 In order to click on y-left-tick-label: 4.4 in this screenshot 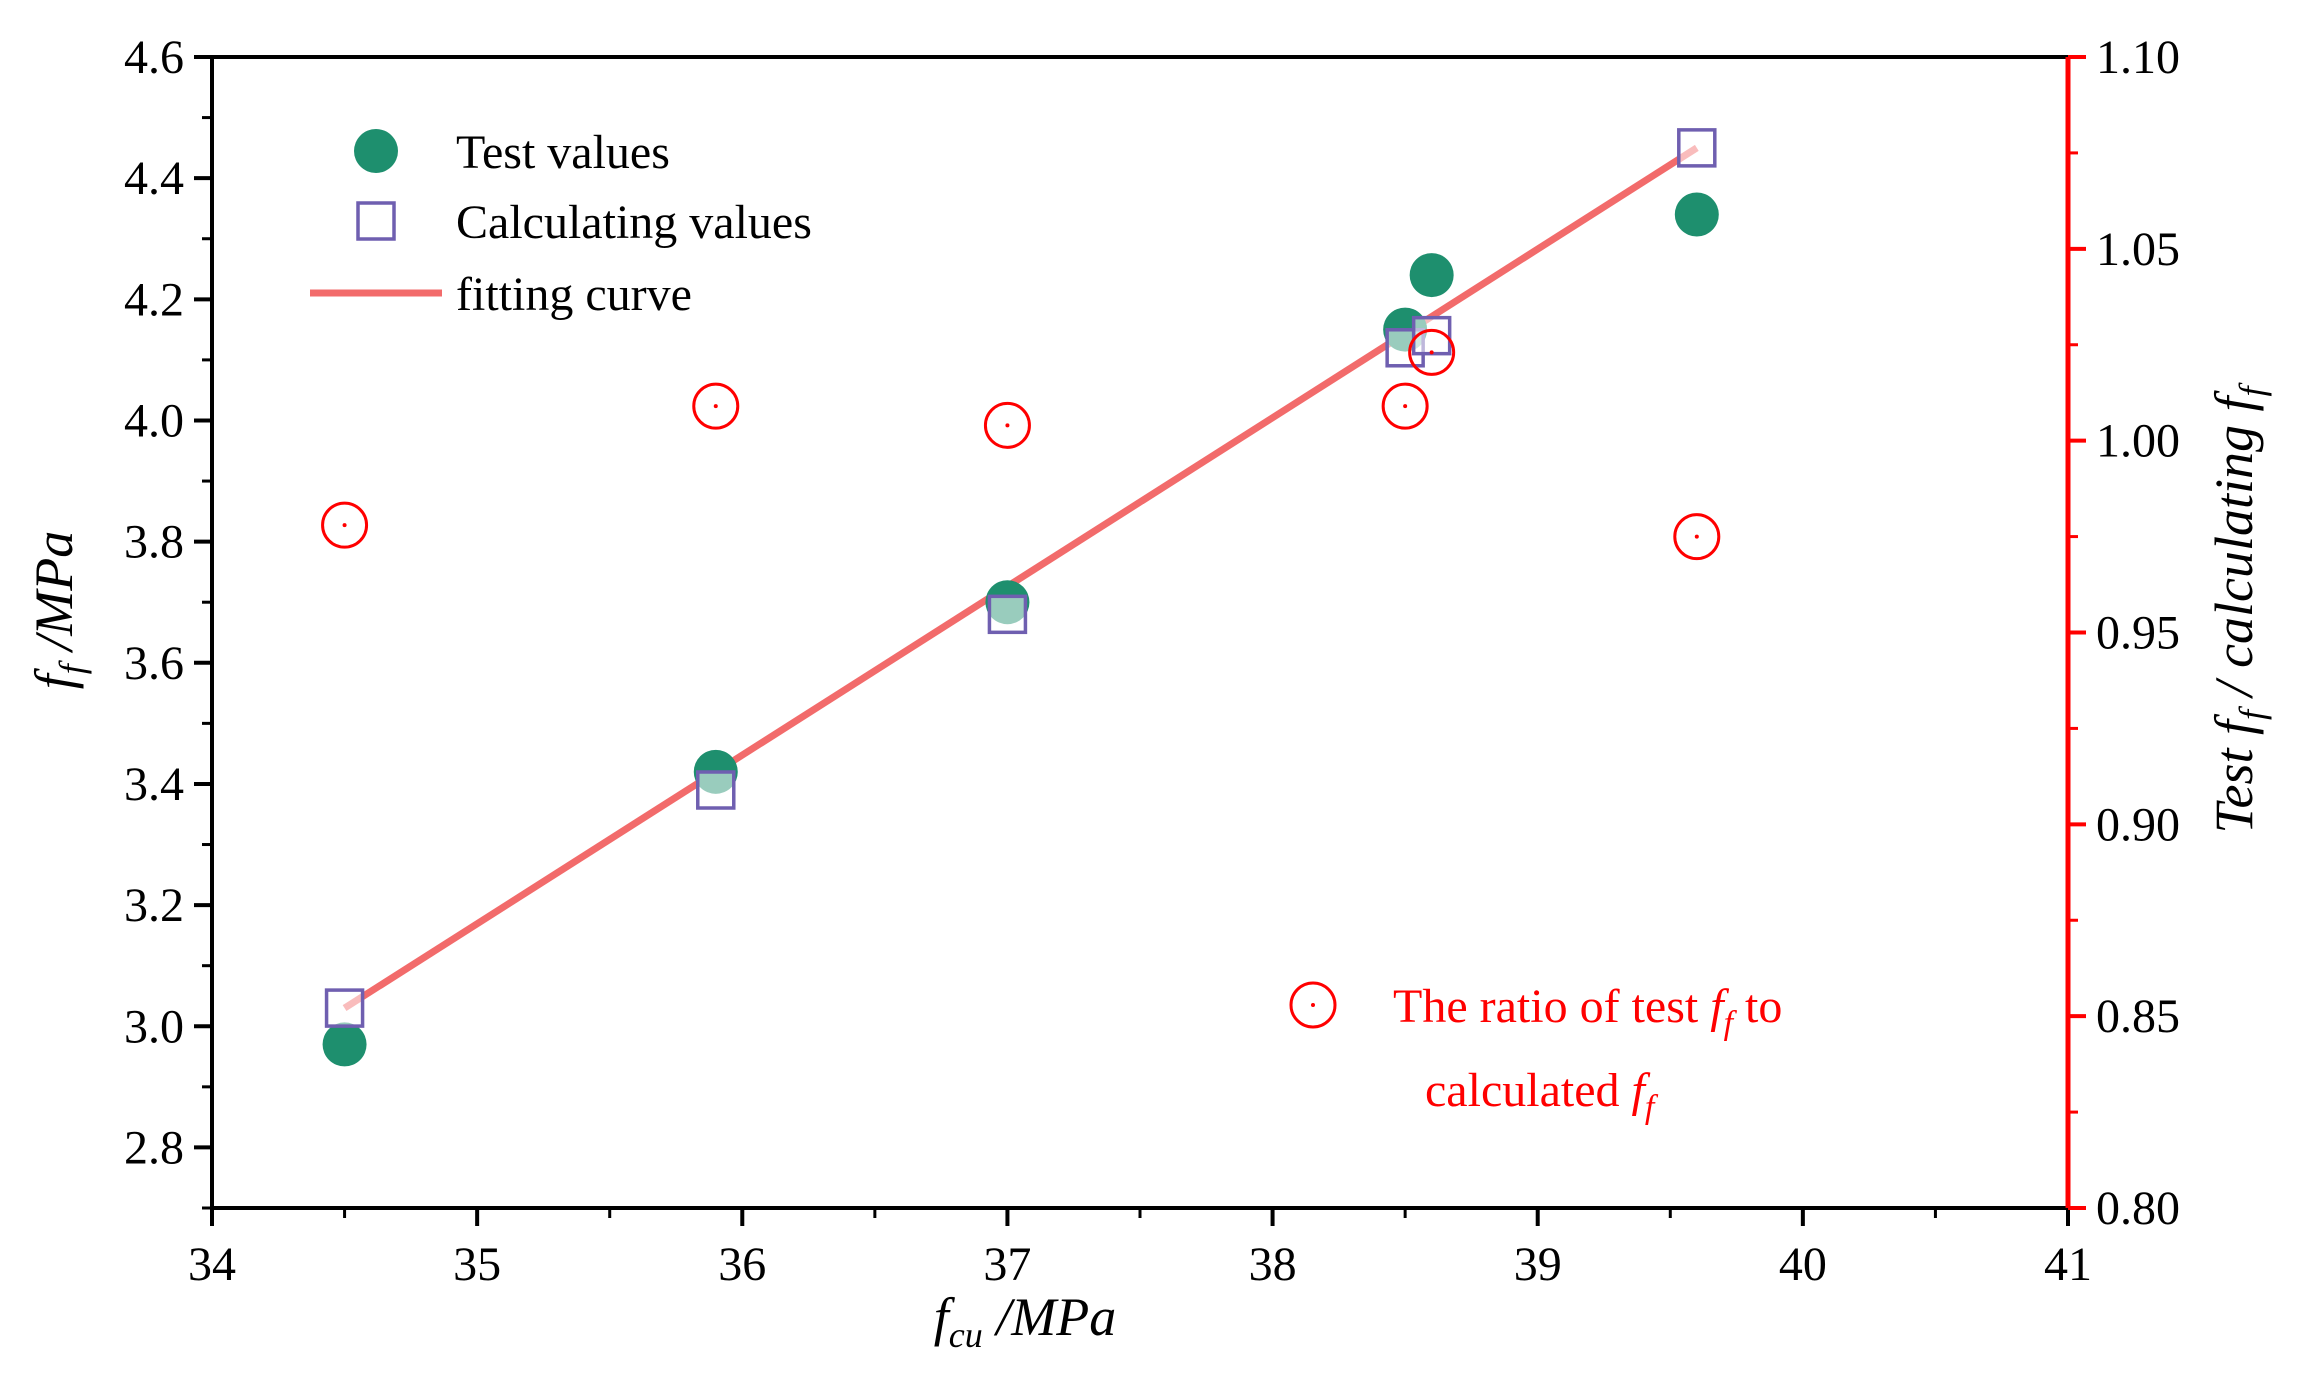, I will do `click(154, 178)`.